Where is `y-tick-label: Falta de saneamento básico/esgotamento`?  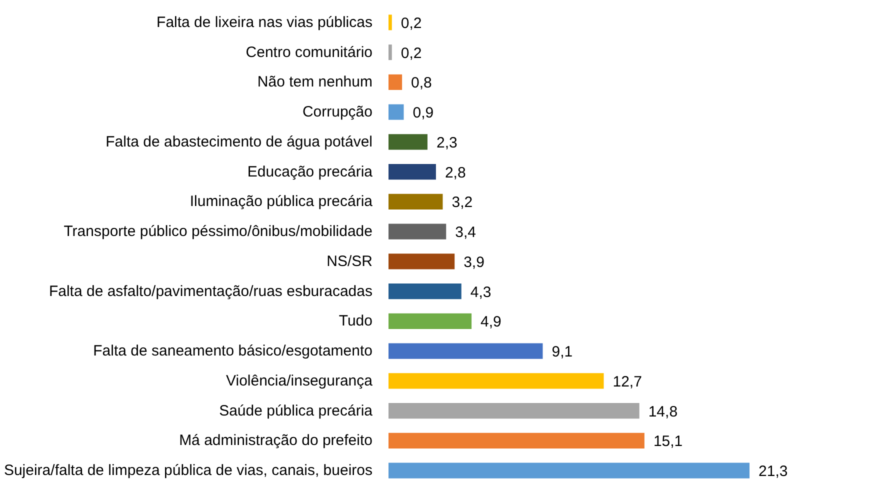
y-tick-label: Falta de saneamento básico/esgotamento is located at coordinates (233, 351).